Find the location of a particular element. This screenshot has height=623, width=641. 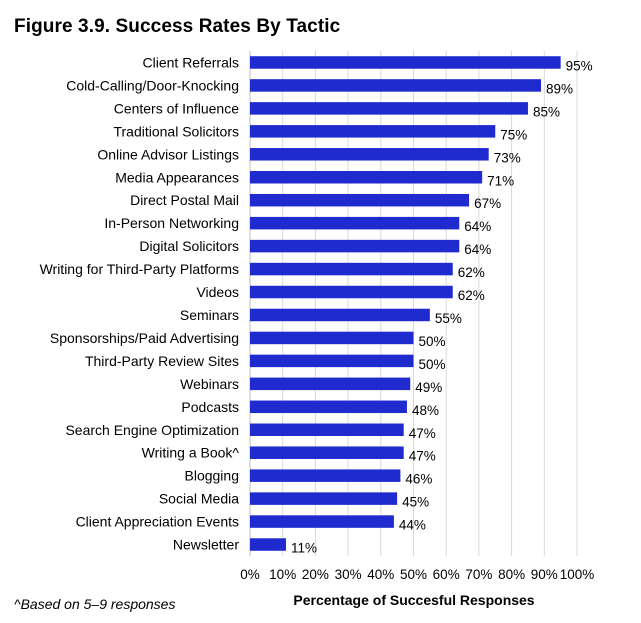

value-label: 55% is located at coordinates (448, 318).